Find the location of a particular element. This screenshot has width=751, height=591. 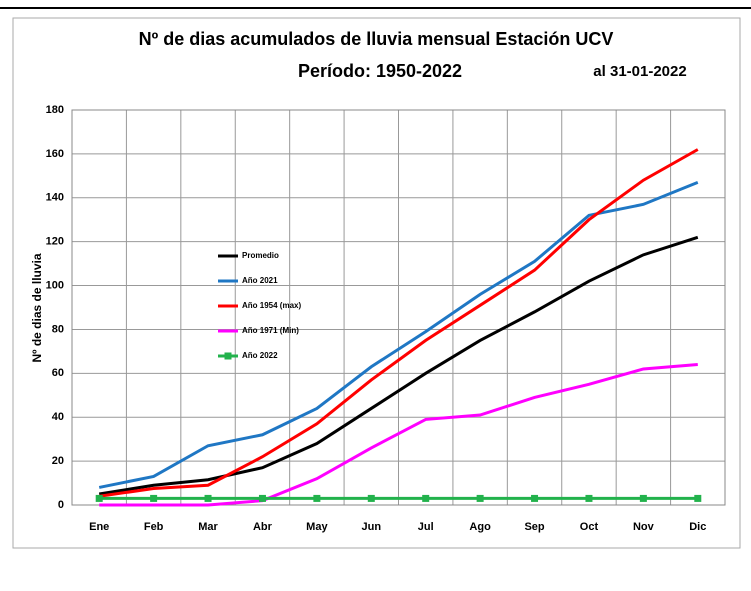

x-tick-label: Jul is located at coordinates (426, 527).